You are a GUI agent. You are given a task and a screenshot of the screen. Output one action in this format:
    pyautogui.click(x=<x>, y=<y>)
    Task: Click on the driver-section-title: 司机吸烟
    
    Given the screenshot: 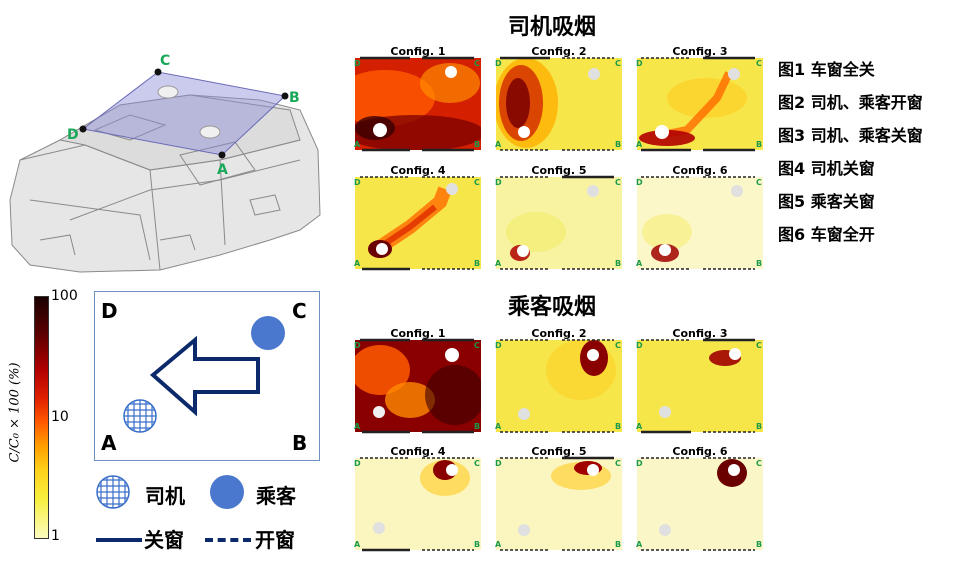 What is the action you would take?
    pyautogui.click(x=552, y=27)
    